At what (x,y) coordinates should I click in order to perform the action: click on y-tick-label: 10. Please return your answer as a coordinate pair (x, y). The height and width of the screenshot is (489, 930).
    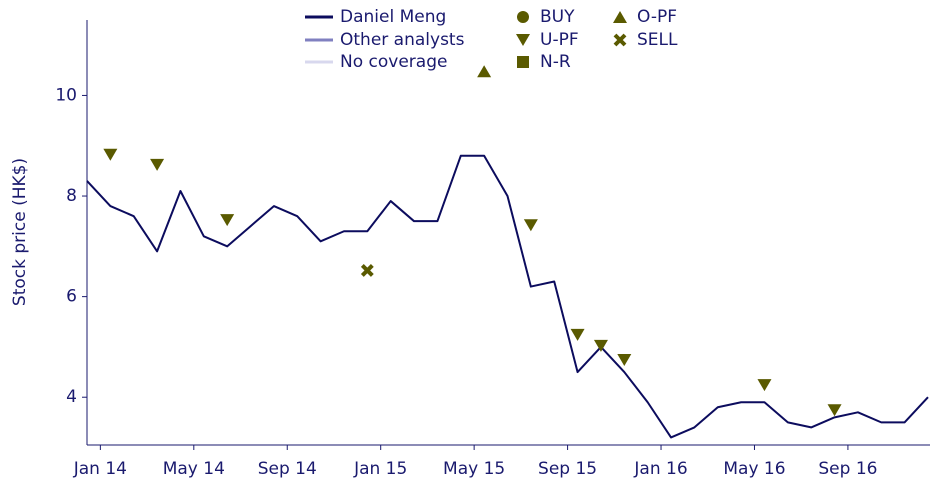
    Looking at the image, I should click on (66, 95).